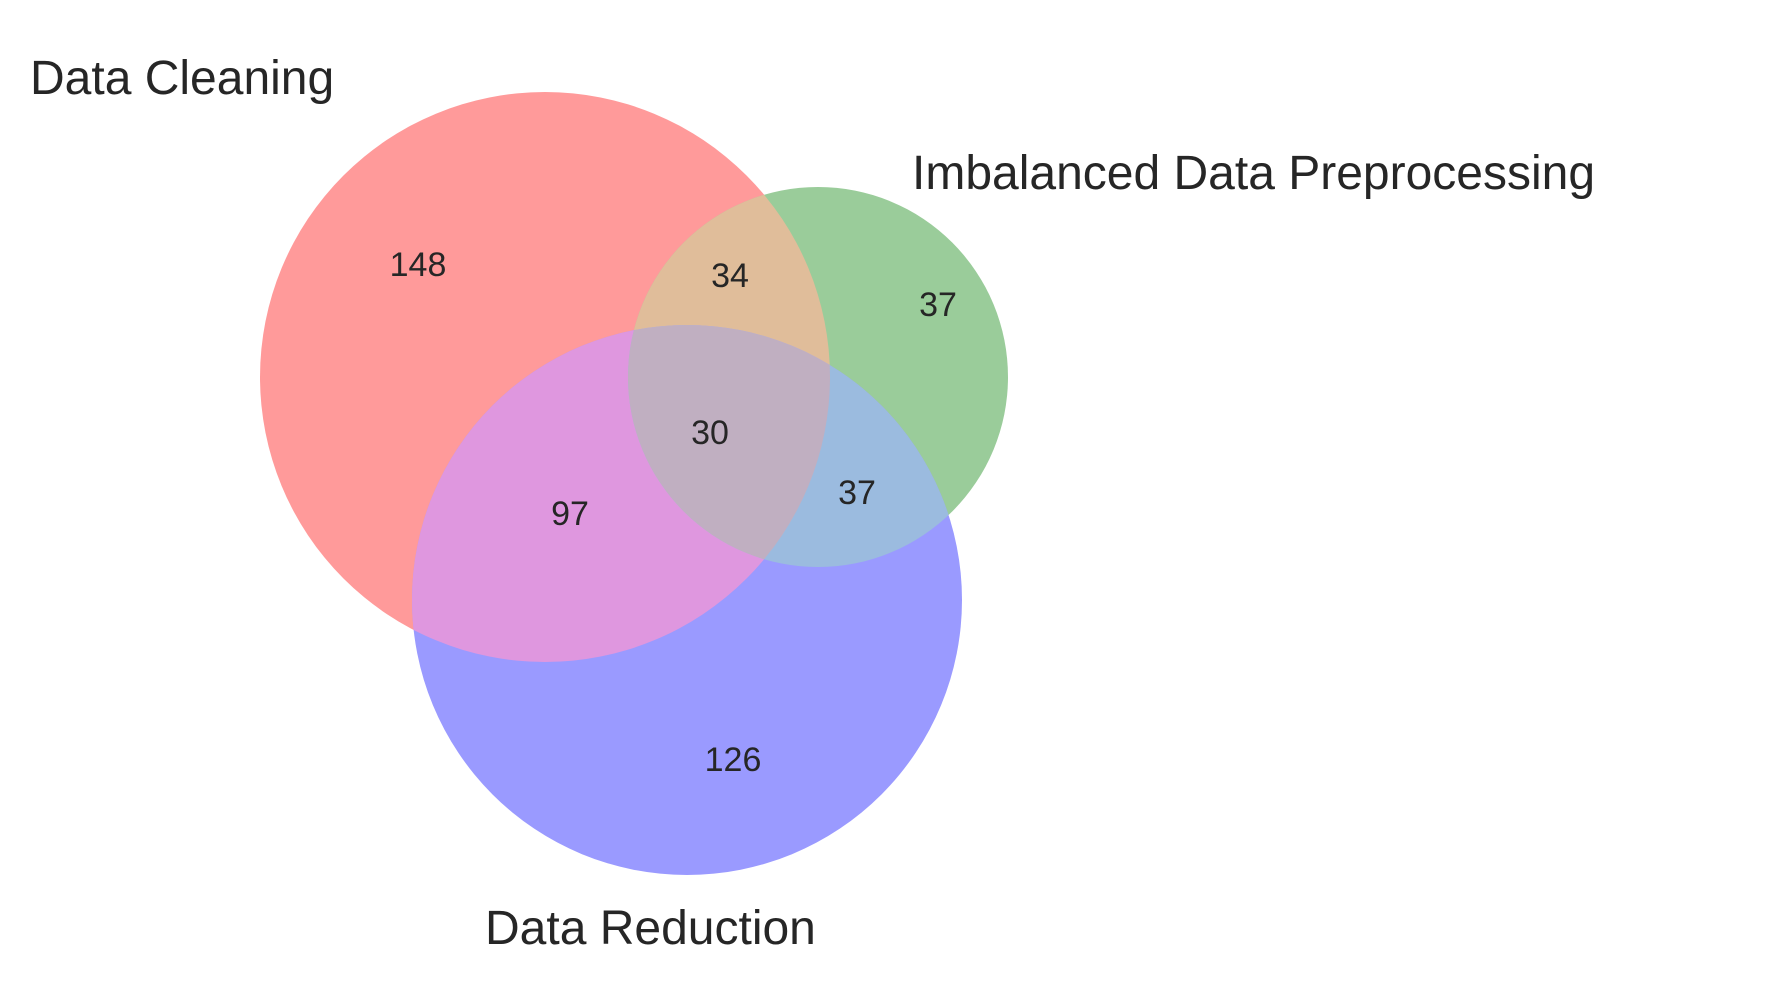  What do you see at coordinates (795, 446) in the screenshot?
I see `region-imbalanced-reduction` at bounding box center [795, 446].